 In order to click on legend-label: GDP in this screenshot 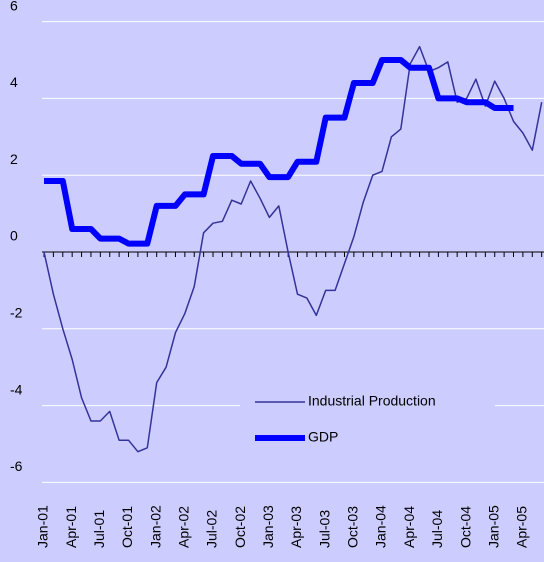, I will do `click(323, 437)`.